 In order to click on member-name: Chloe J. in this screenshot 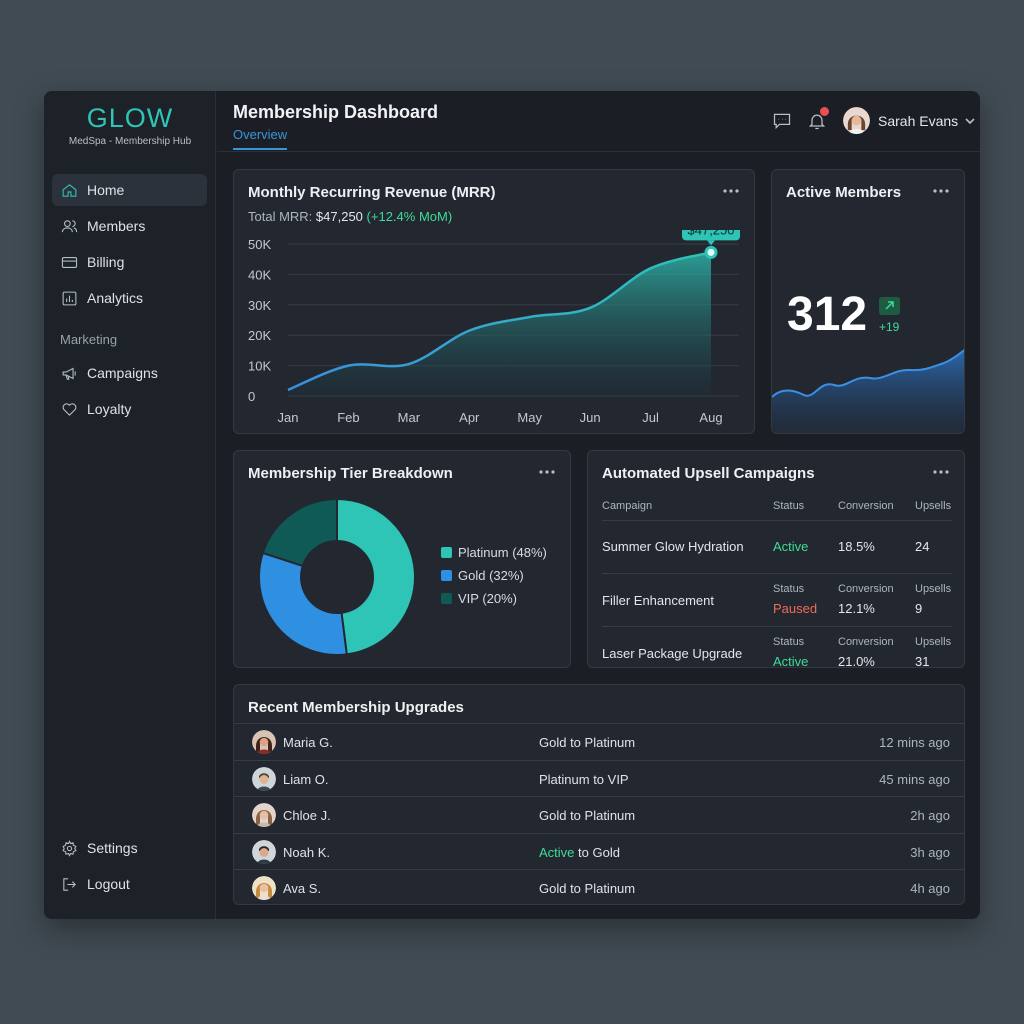, I will do `click(307, 816)`.